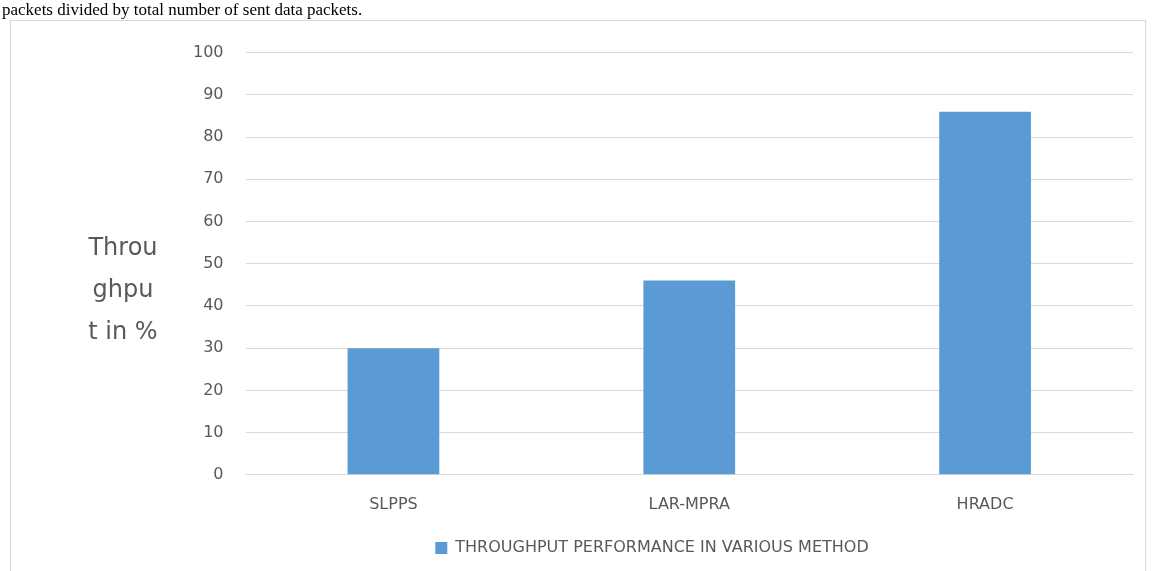  What do you see at coordinates (213, 305) in the screenshot?
I see `y-tick-label: 40` at bounding box center [213, 305].